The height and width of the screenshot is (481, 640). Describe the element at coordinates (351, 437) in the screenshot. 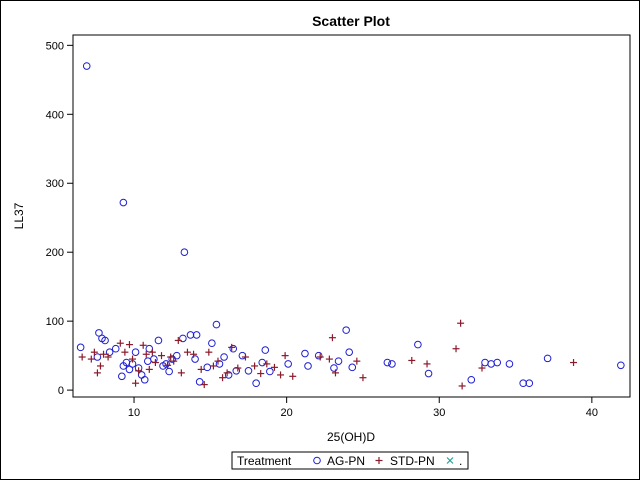

I see `x-axis-label: 25(OH)D` at that location.